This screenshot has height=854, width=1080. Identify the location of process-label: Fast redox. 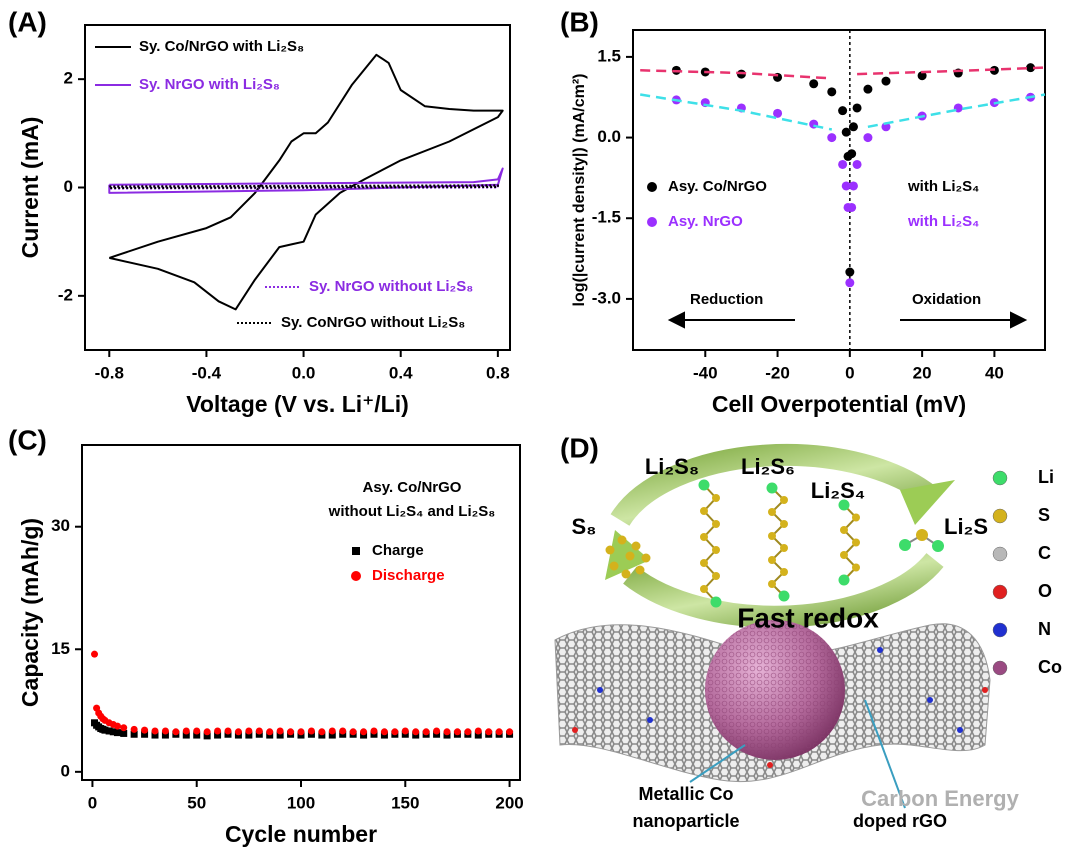
(808, 617).